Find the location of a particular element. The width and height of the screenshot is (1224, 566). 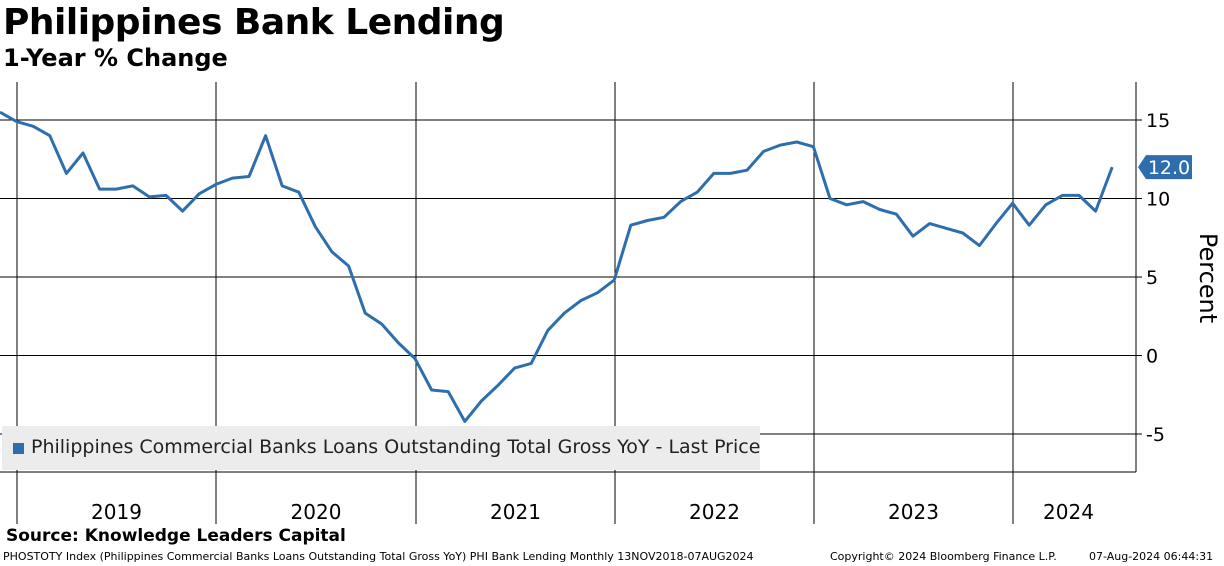

y-tick-label: 15 is located at coordinates (1158, 121).